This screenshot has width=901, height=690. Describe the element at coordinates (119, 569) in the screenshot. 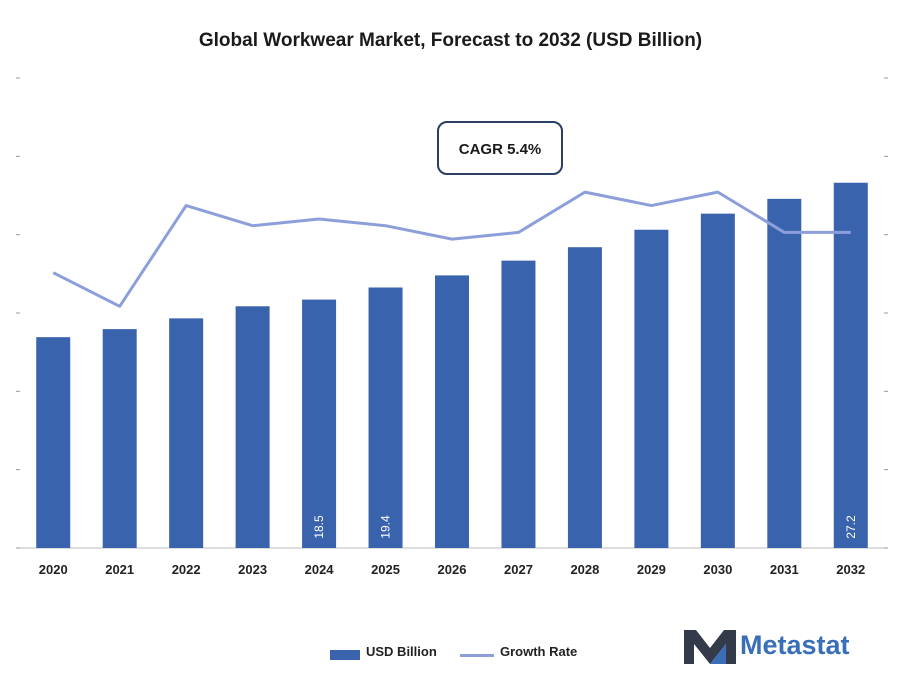

I see `x-tick-label-2021: 2021` at that location.